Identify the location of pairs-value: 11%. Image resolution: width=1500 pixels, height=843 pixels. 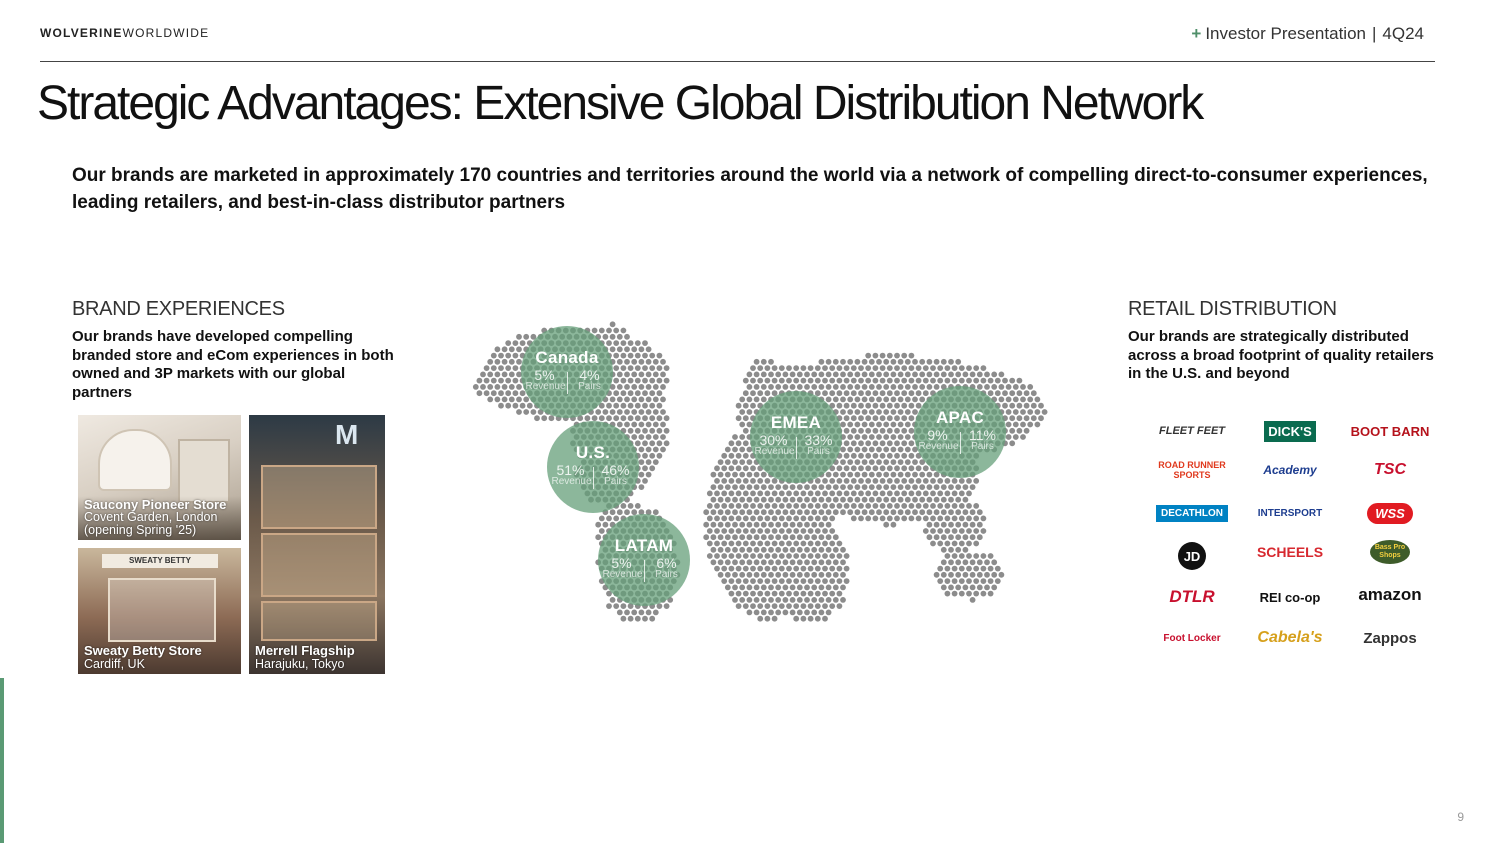
(982, 435).